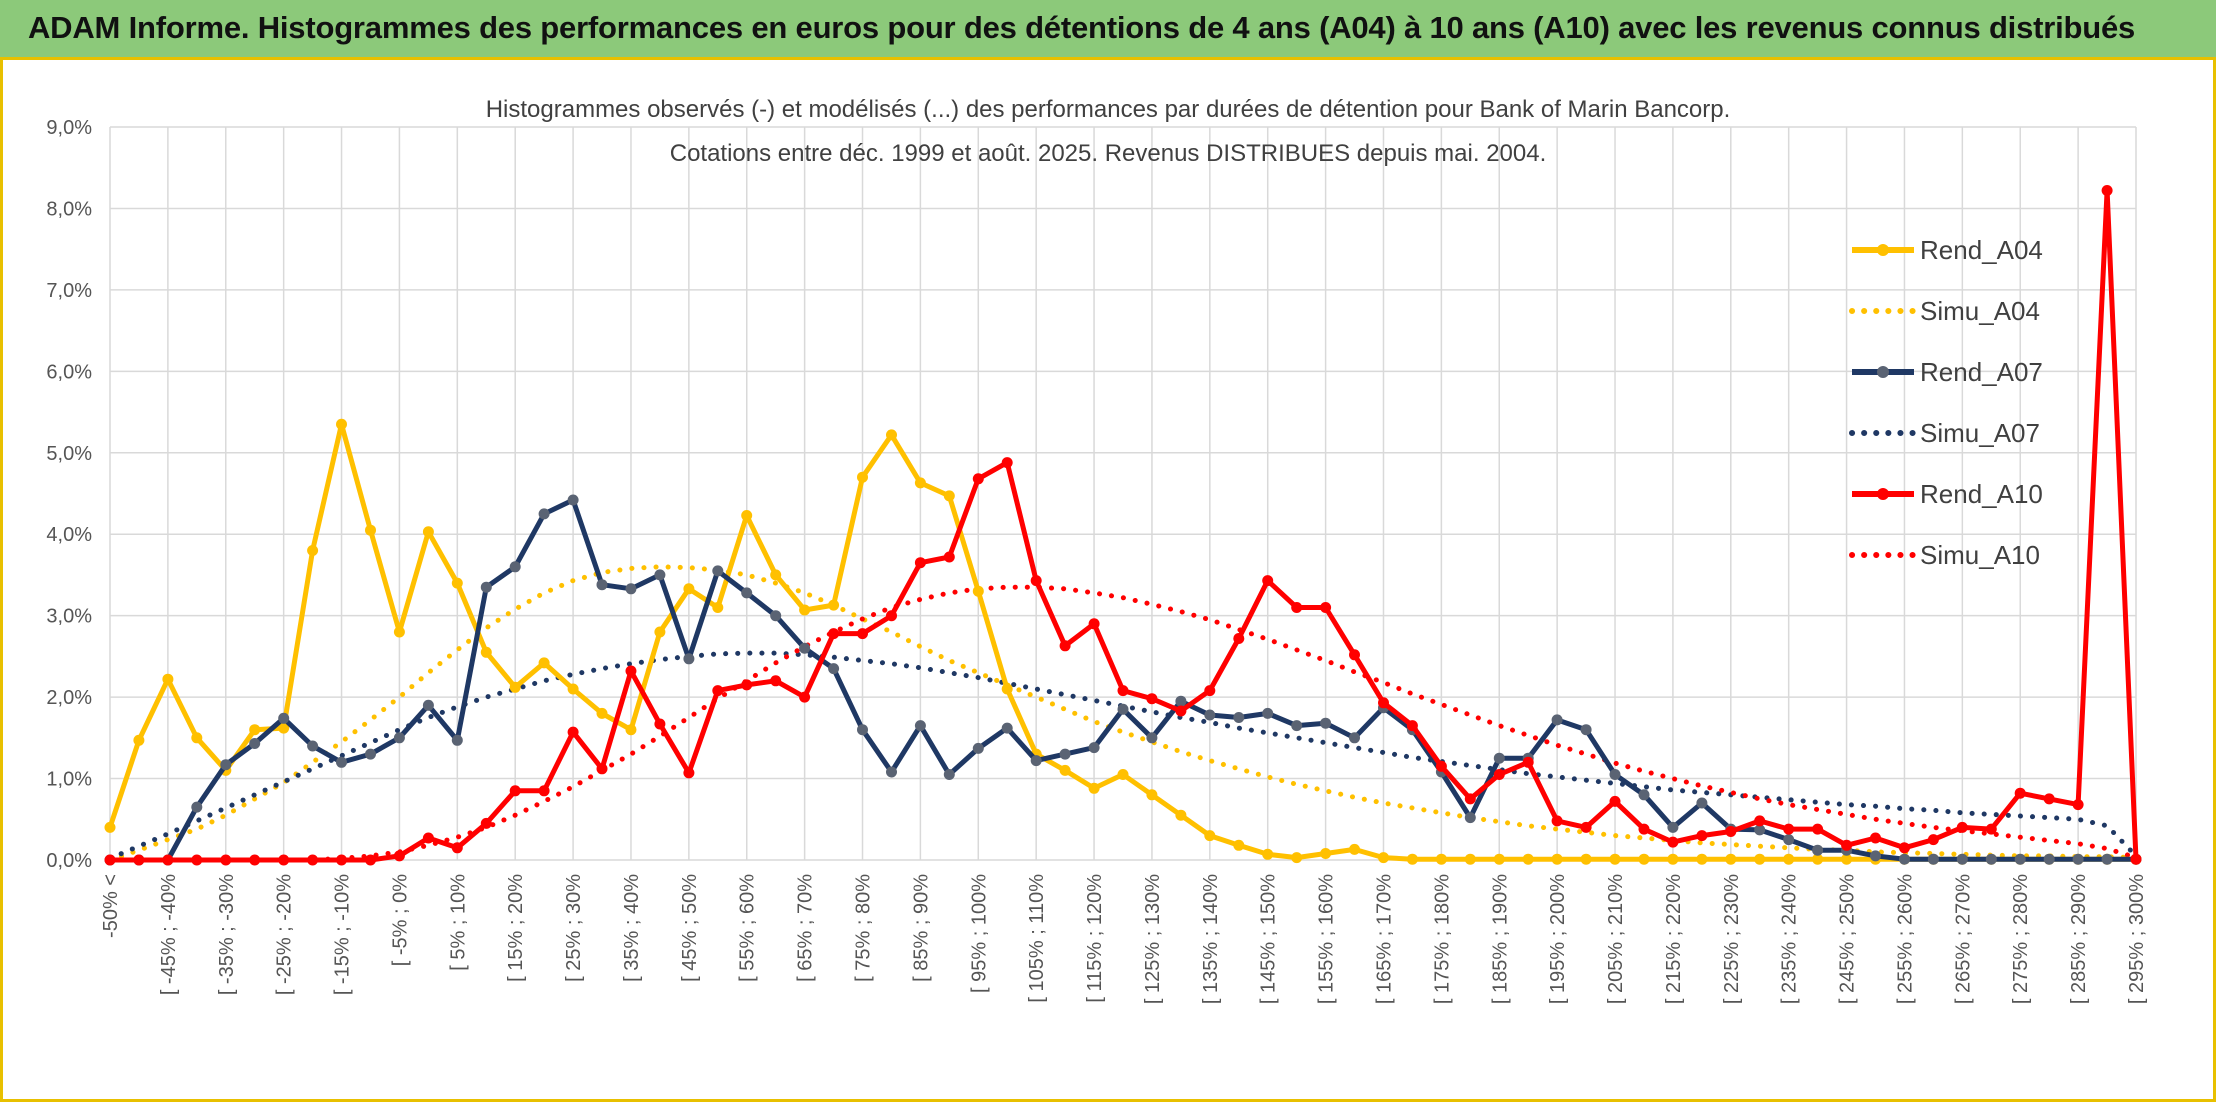  I want to click on x-tick-label: [ 195% ; 200%, so click(1558, 939).